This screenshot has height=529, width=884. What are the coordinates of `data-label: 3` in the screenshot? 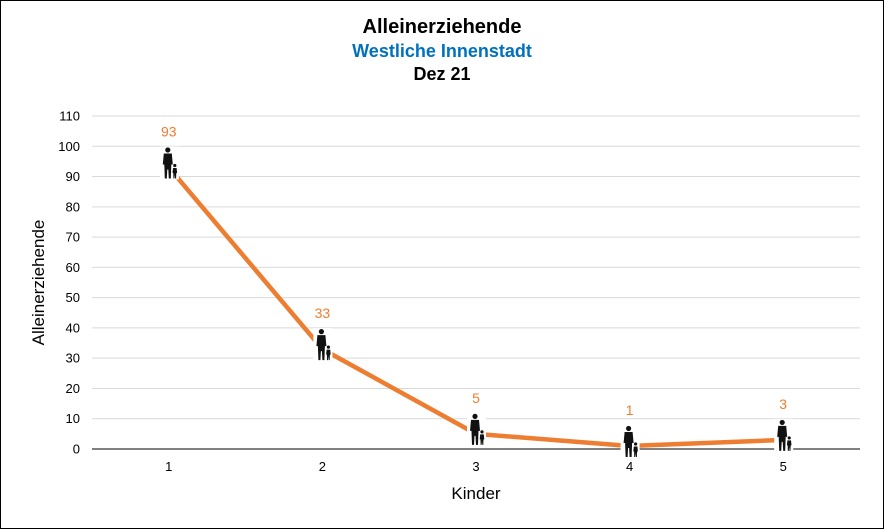 It's located at (783, 404).